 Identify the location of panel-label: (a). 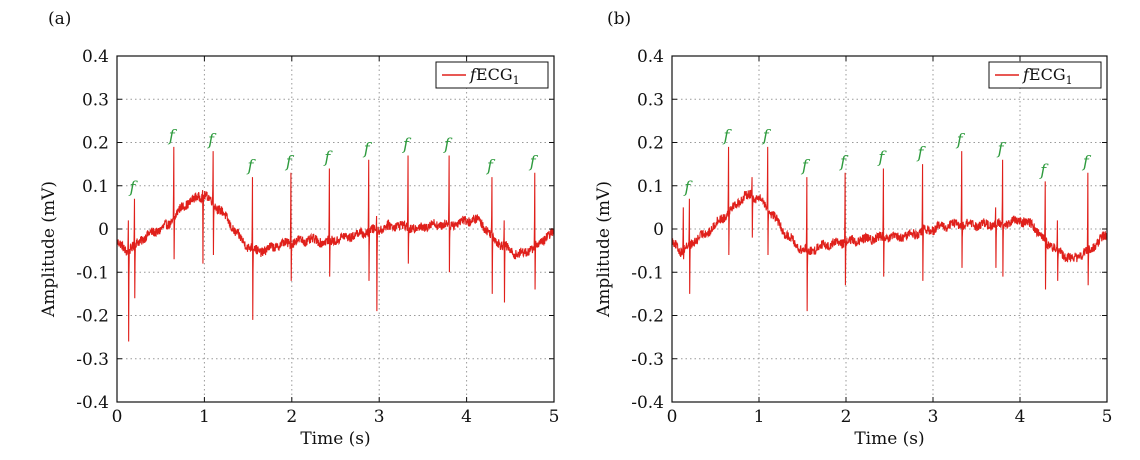
(59, 19).